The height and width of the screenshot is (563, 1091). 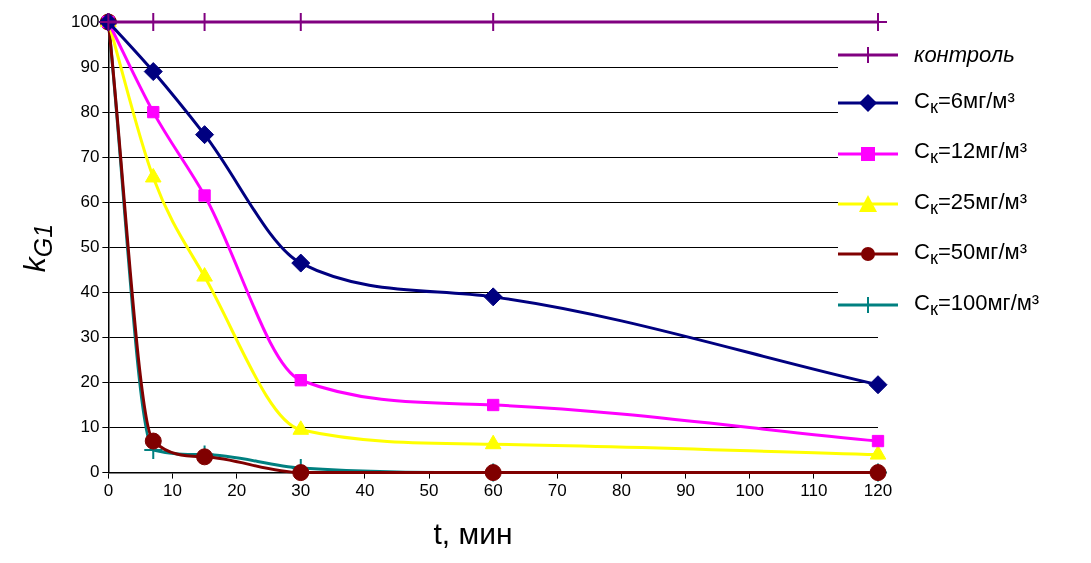 I want to click on x-axis-title: t, мин, so click(x=473, y=534).